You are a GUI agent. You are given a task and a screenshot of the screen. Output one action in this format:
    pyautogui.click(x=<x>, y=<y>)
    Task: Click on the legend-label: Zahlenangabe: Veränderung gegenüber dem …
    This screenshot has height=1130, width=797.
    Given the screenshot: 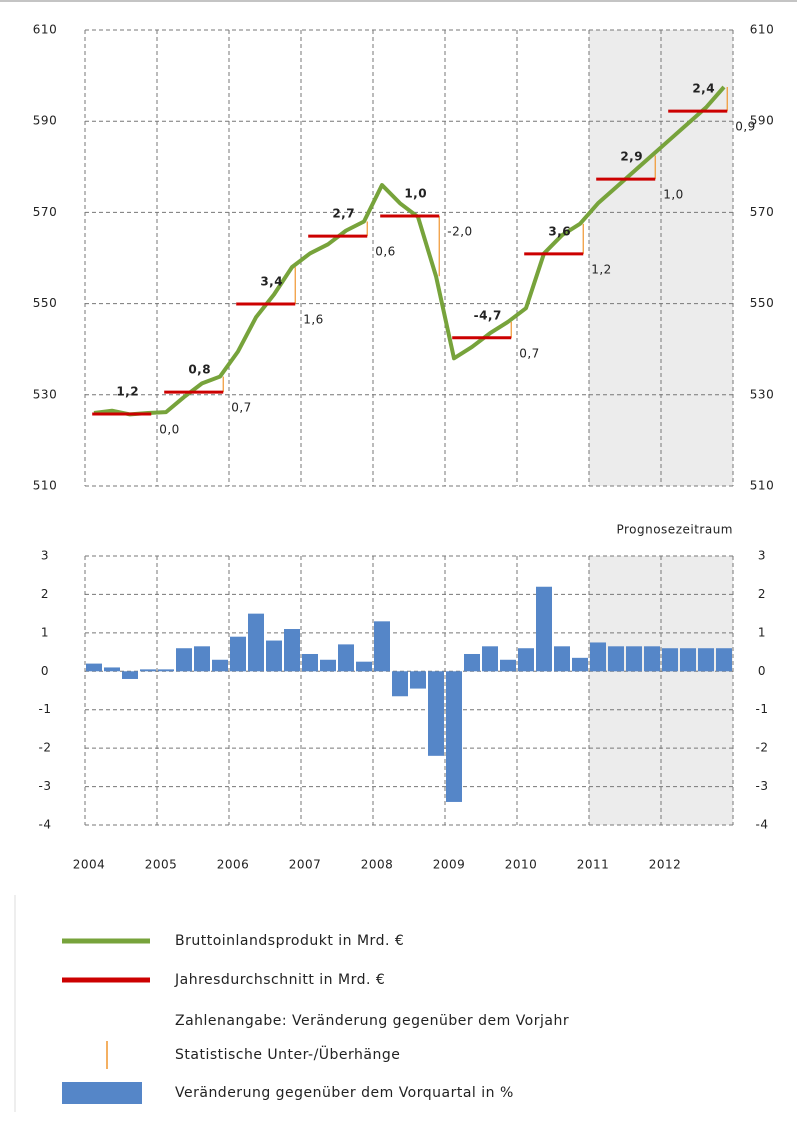 What is the action you would take?
    pyautogui.click(x=372, y=1021)
    